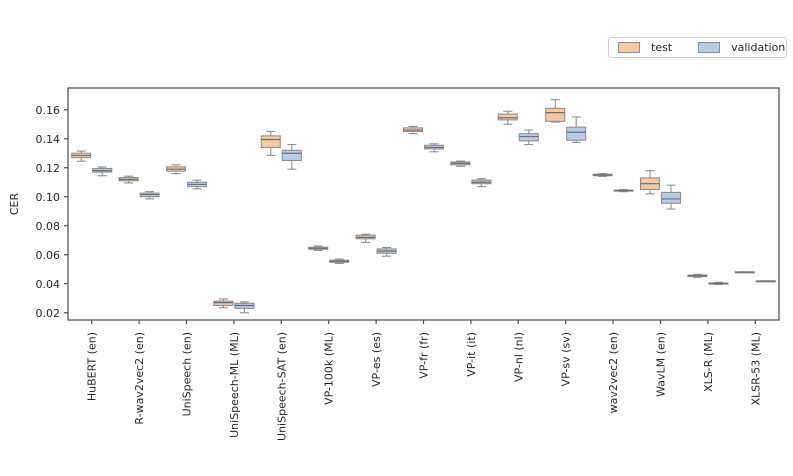 This screenshot has height=476, width=793. Describe the element at coordinates (48, 226) in the screenshot. I see `y-tick-label: 0.08` at that location.